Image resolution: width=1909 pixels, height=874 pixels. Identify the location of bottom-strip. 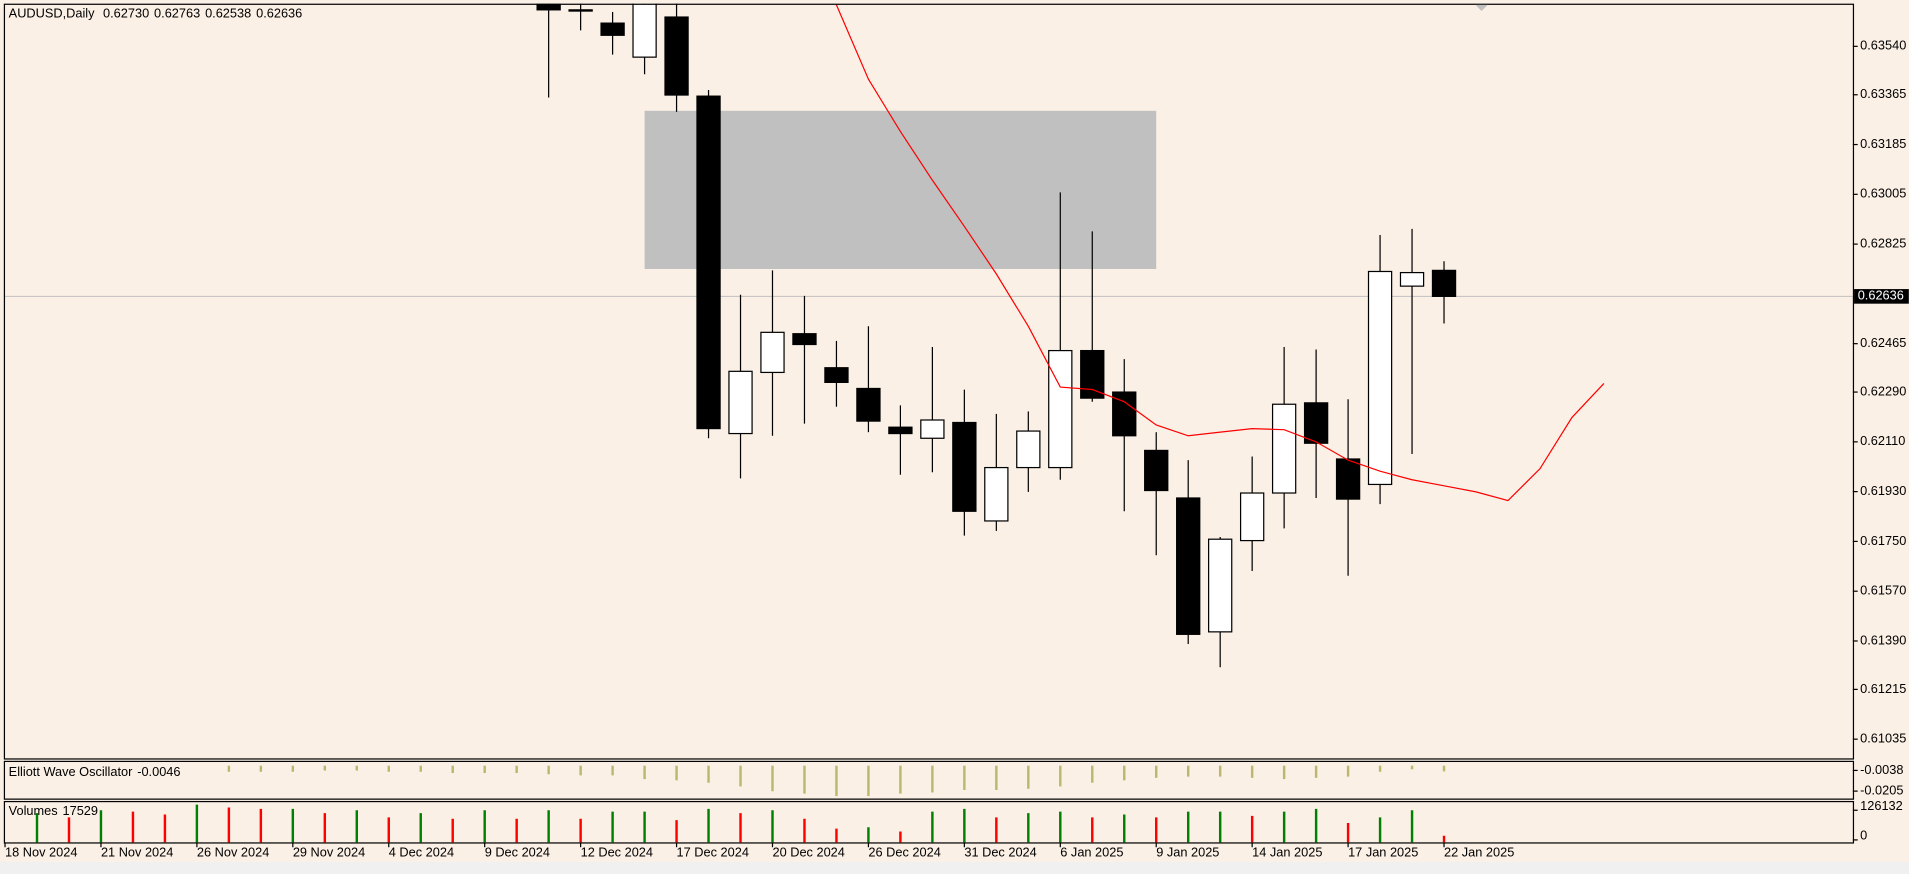
(954, 867).